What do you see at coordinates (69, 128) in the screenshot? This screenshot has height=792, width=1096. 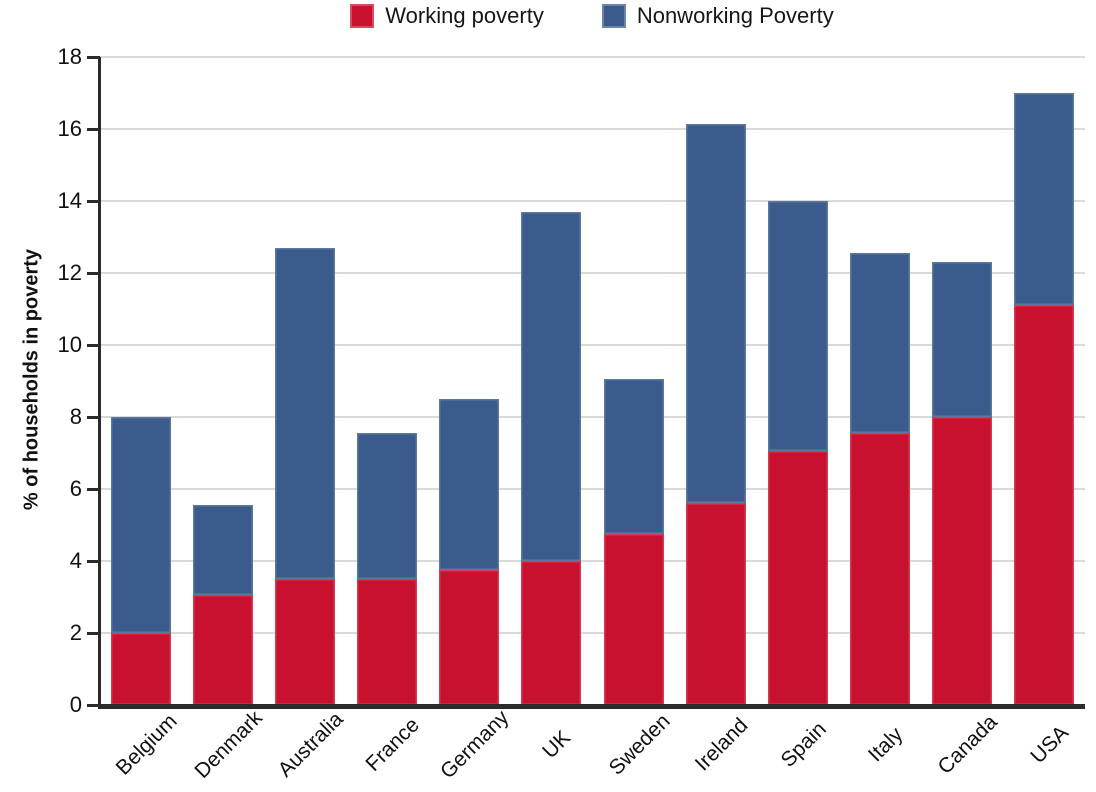 I see `y-tick-label-16: 16` at bounding box center [69, 128].